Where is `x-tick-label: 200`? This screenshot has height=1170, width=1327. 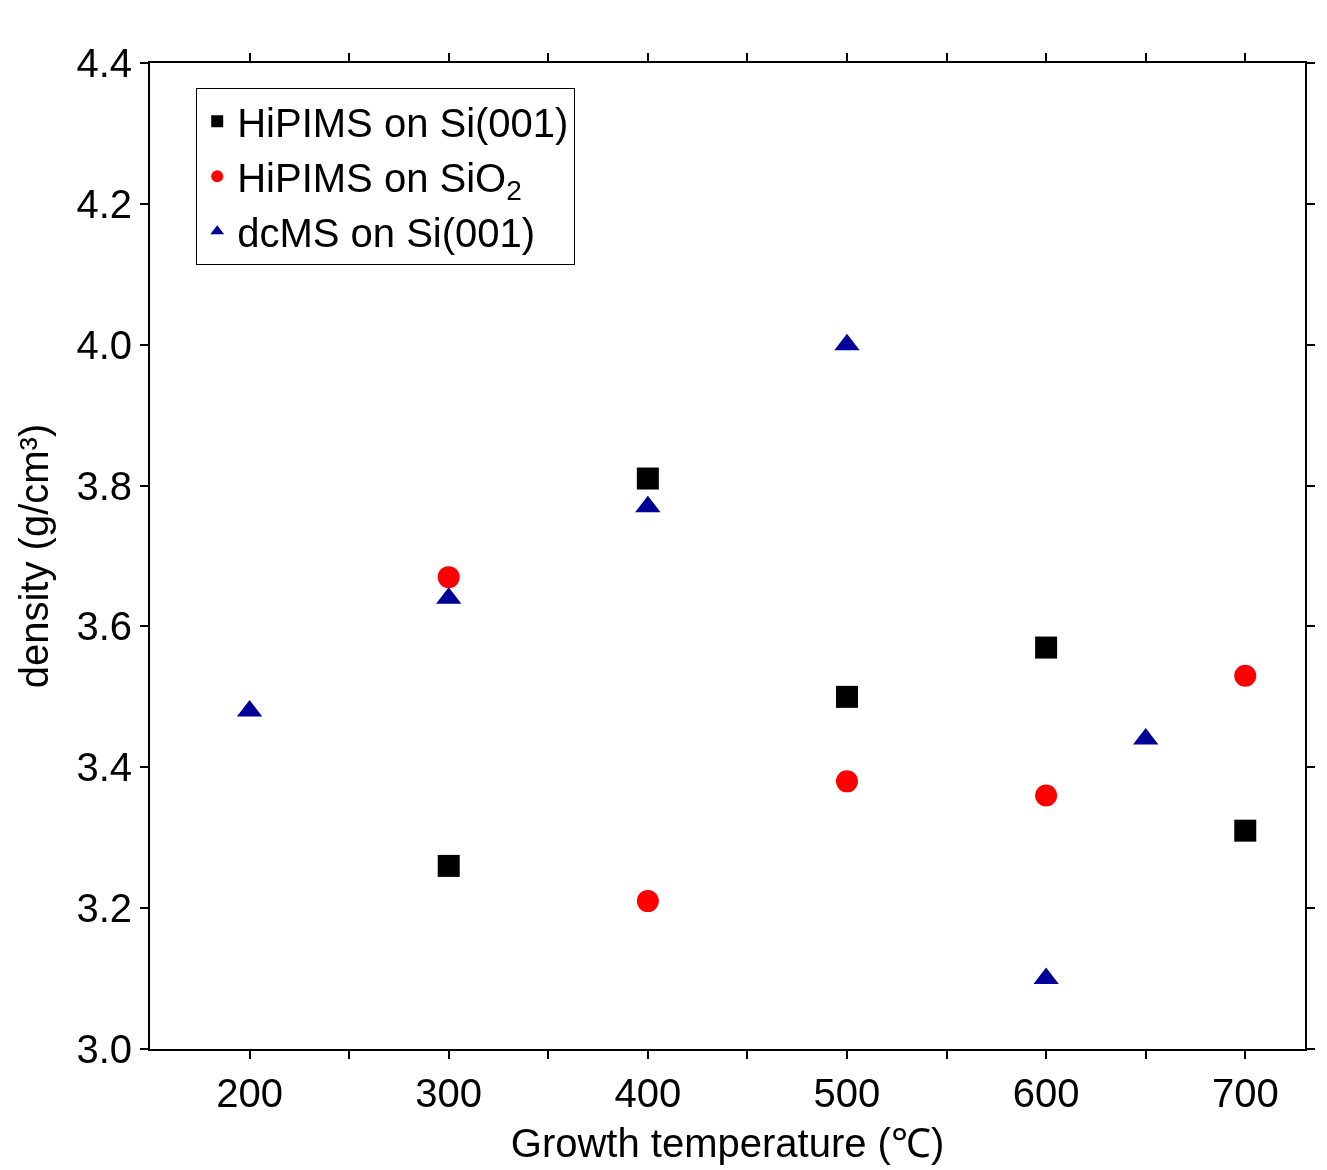 x-tick-label: 200 is located at coordinates (249, 1093).